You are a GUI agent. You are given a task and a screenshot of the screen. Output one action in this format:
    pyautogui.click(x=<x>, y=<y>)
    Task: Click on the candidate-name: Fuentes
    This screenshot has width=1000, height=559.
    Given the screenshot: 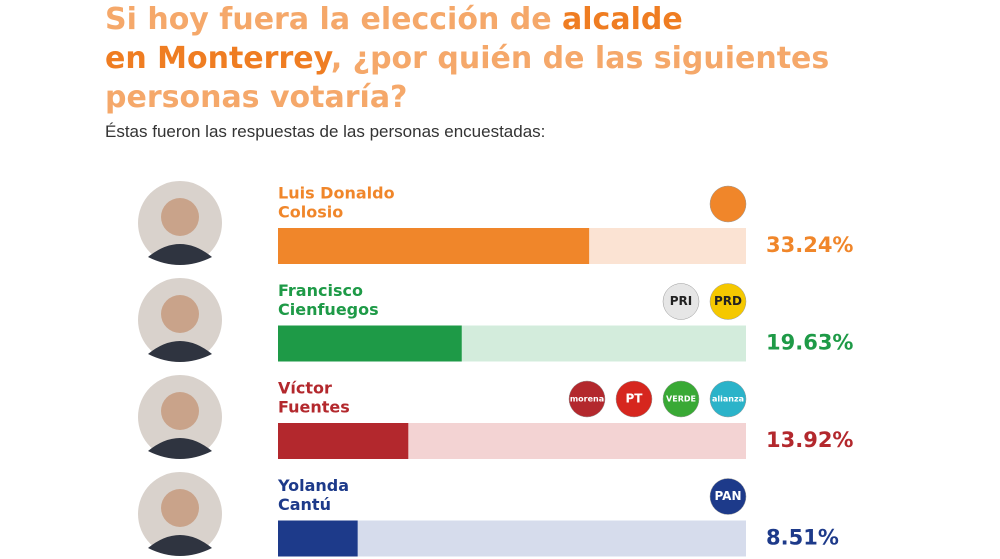 What is the action you would take?
    pyautogui.click(x=314, y=407)
    